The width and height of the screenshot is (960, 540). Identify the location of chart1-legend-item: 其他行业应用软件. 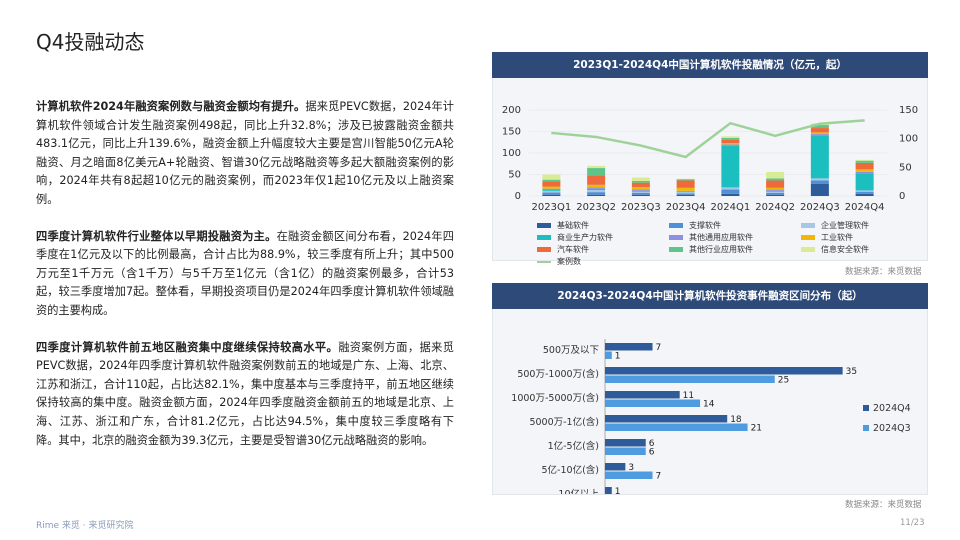
(711, 249).